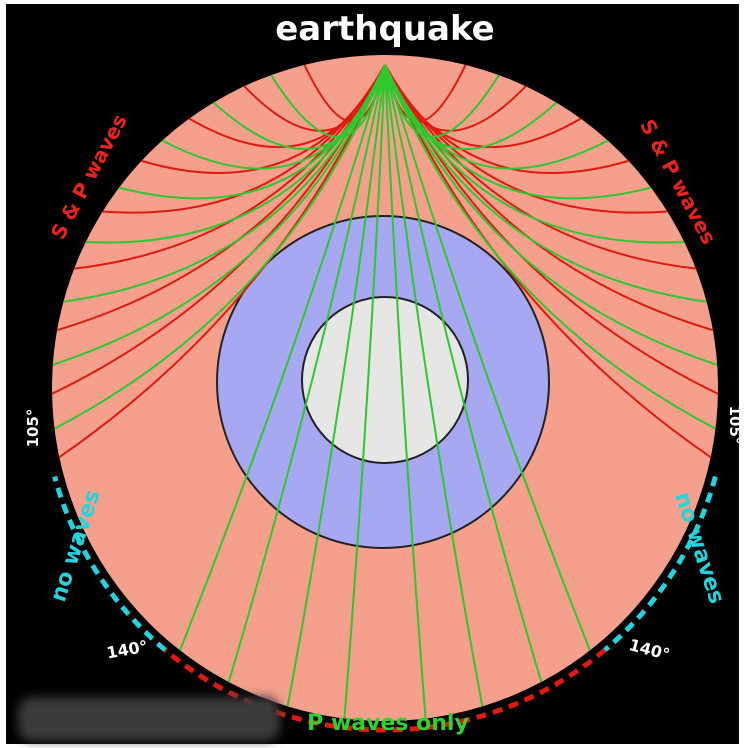 Image resolution: width=745 pixels, height=748 pixels. What do you see at coordinates (149, 719) in the screenshot?
I see `blur-patch` at bounding box center [149, 719].